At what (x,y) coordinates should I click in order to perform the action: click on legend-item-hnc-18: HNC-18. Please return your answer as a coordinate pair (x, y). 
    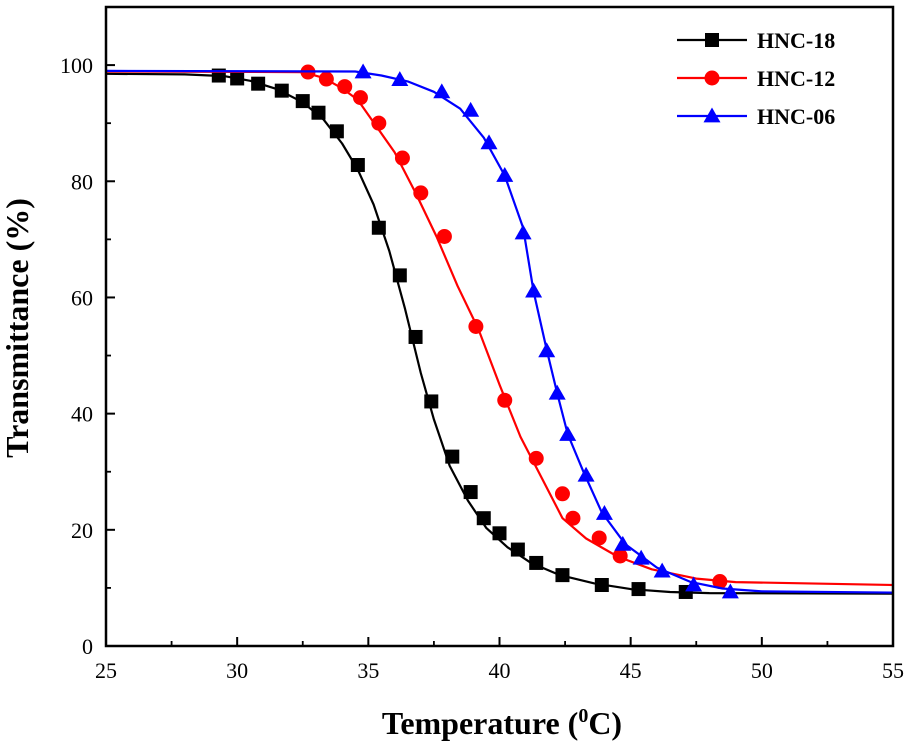
    Looking at the image, I should click on (756, 40).